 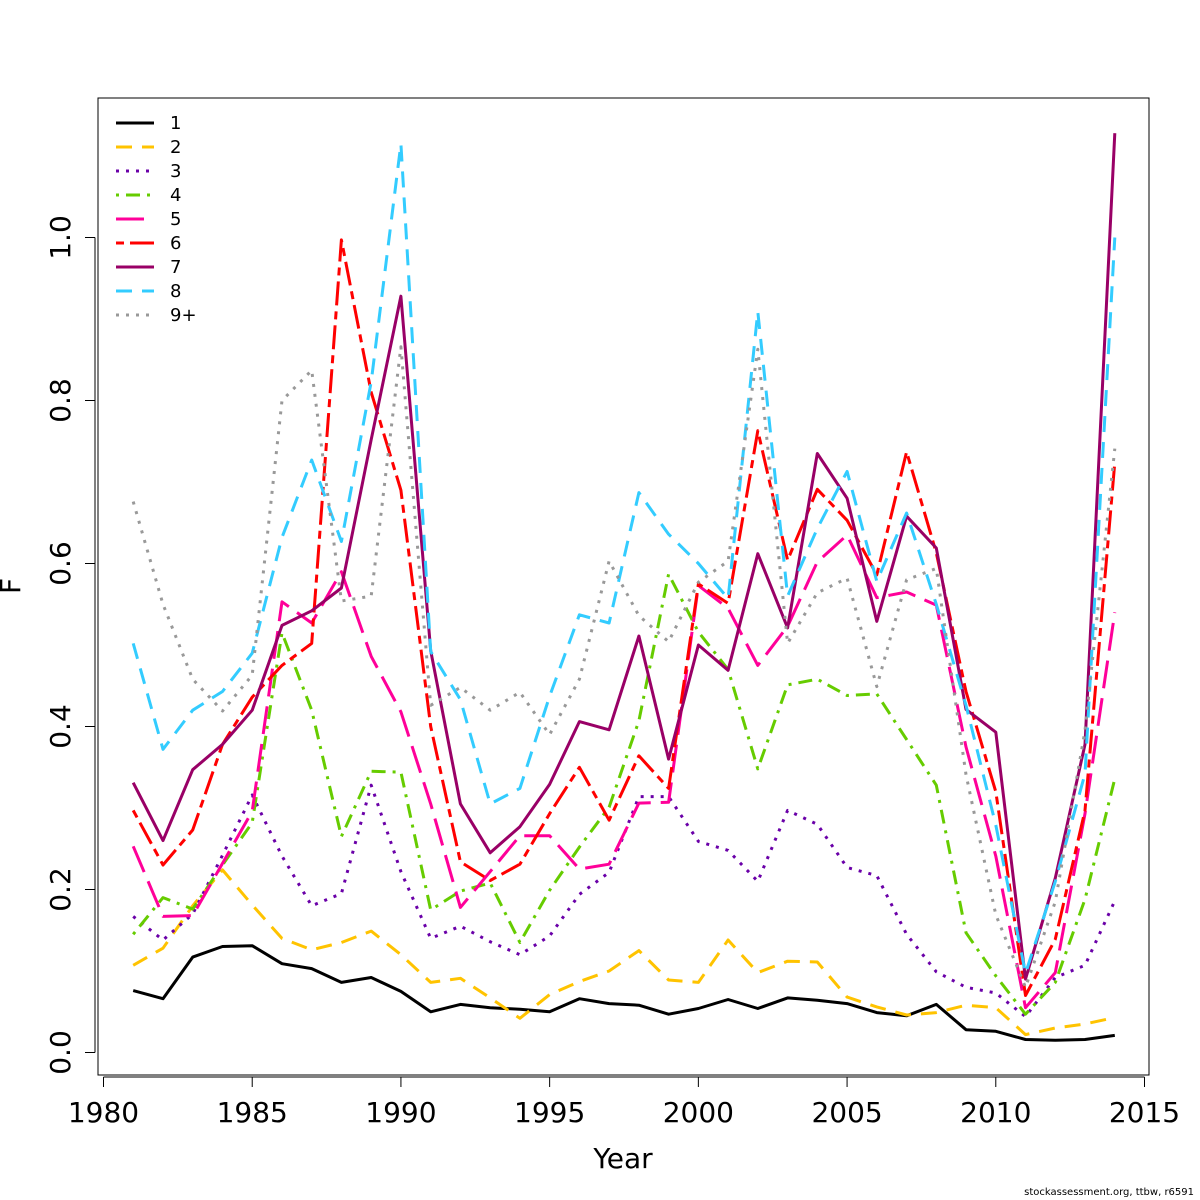 What do you see at coordinates (400, 1112) in the screenshot?
I see `x-tick-label: 1990` at bounding box center [400, 1112].